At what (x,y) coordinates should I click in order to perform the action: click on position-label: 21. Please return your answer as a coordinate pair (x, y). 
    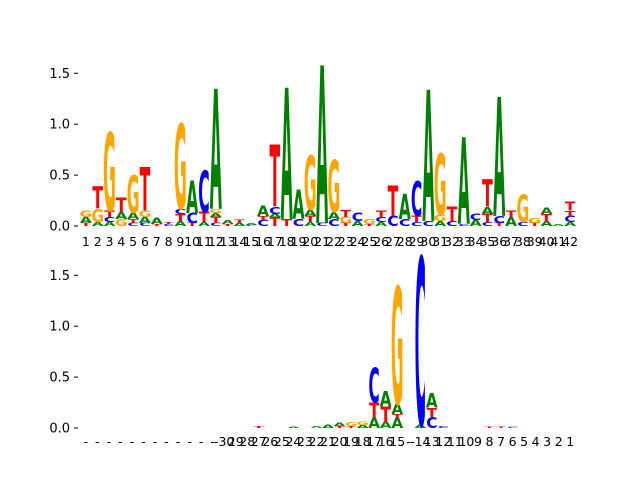
    Looking at the image, I should click on (328, 441).